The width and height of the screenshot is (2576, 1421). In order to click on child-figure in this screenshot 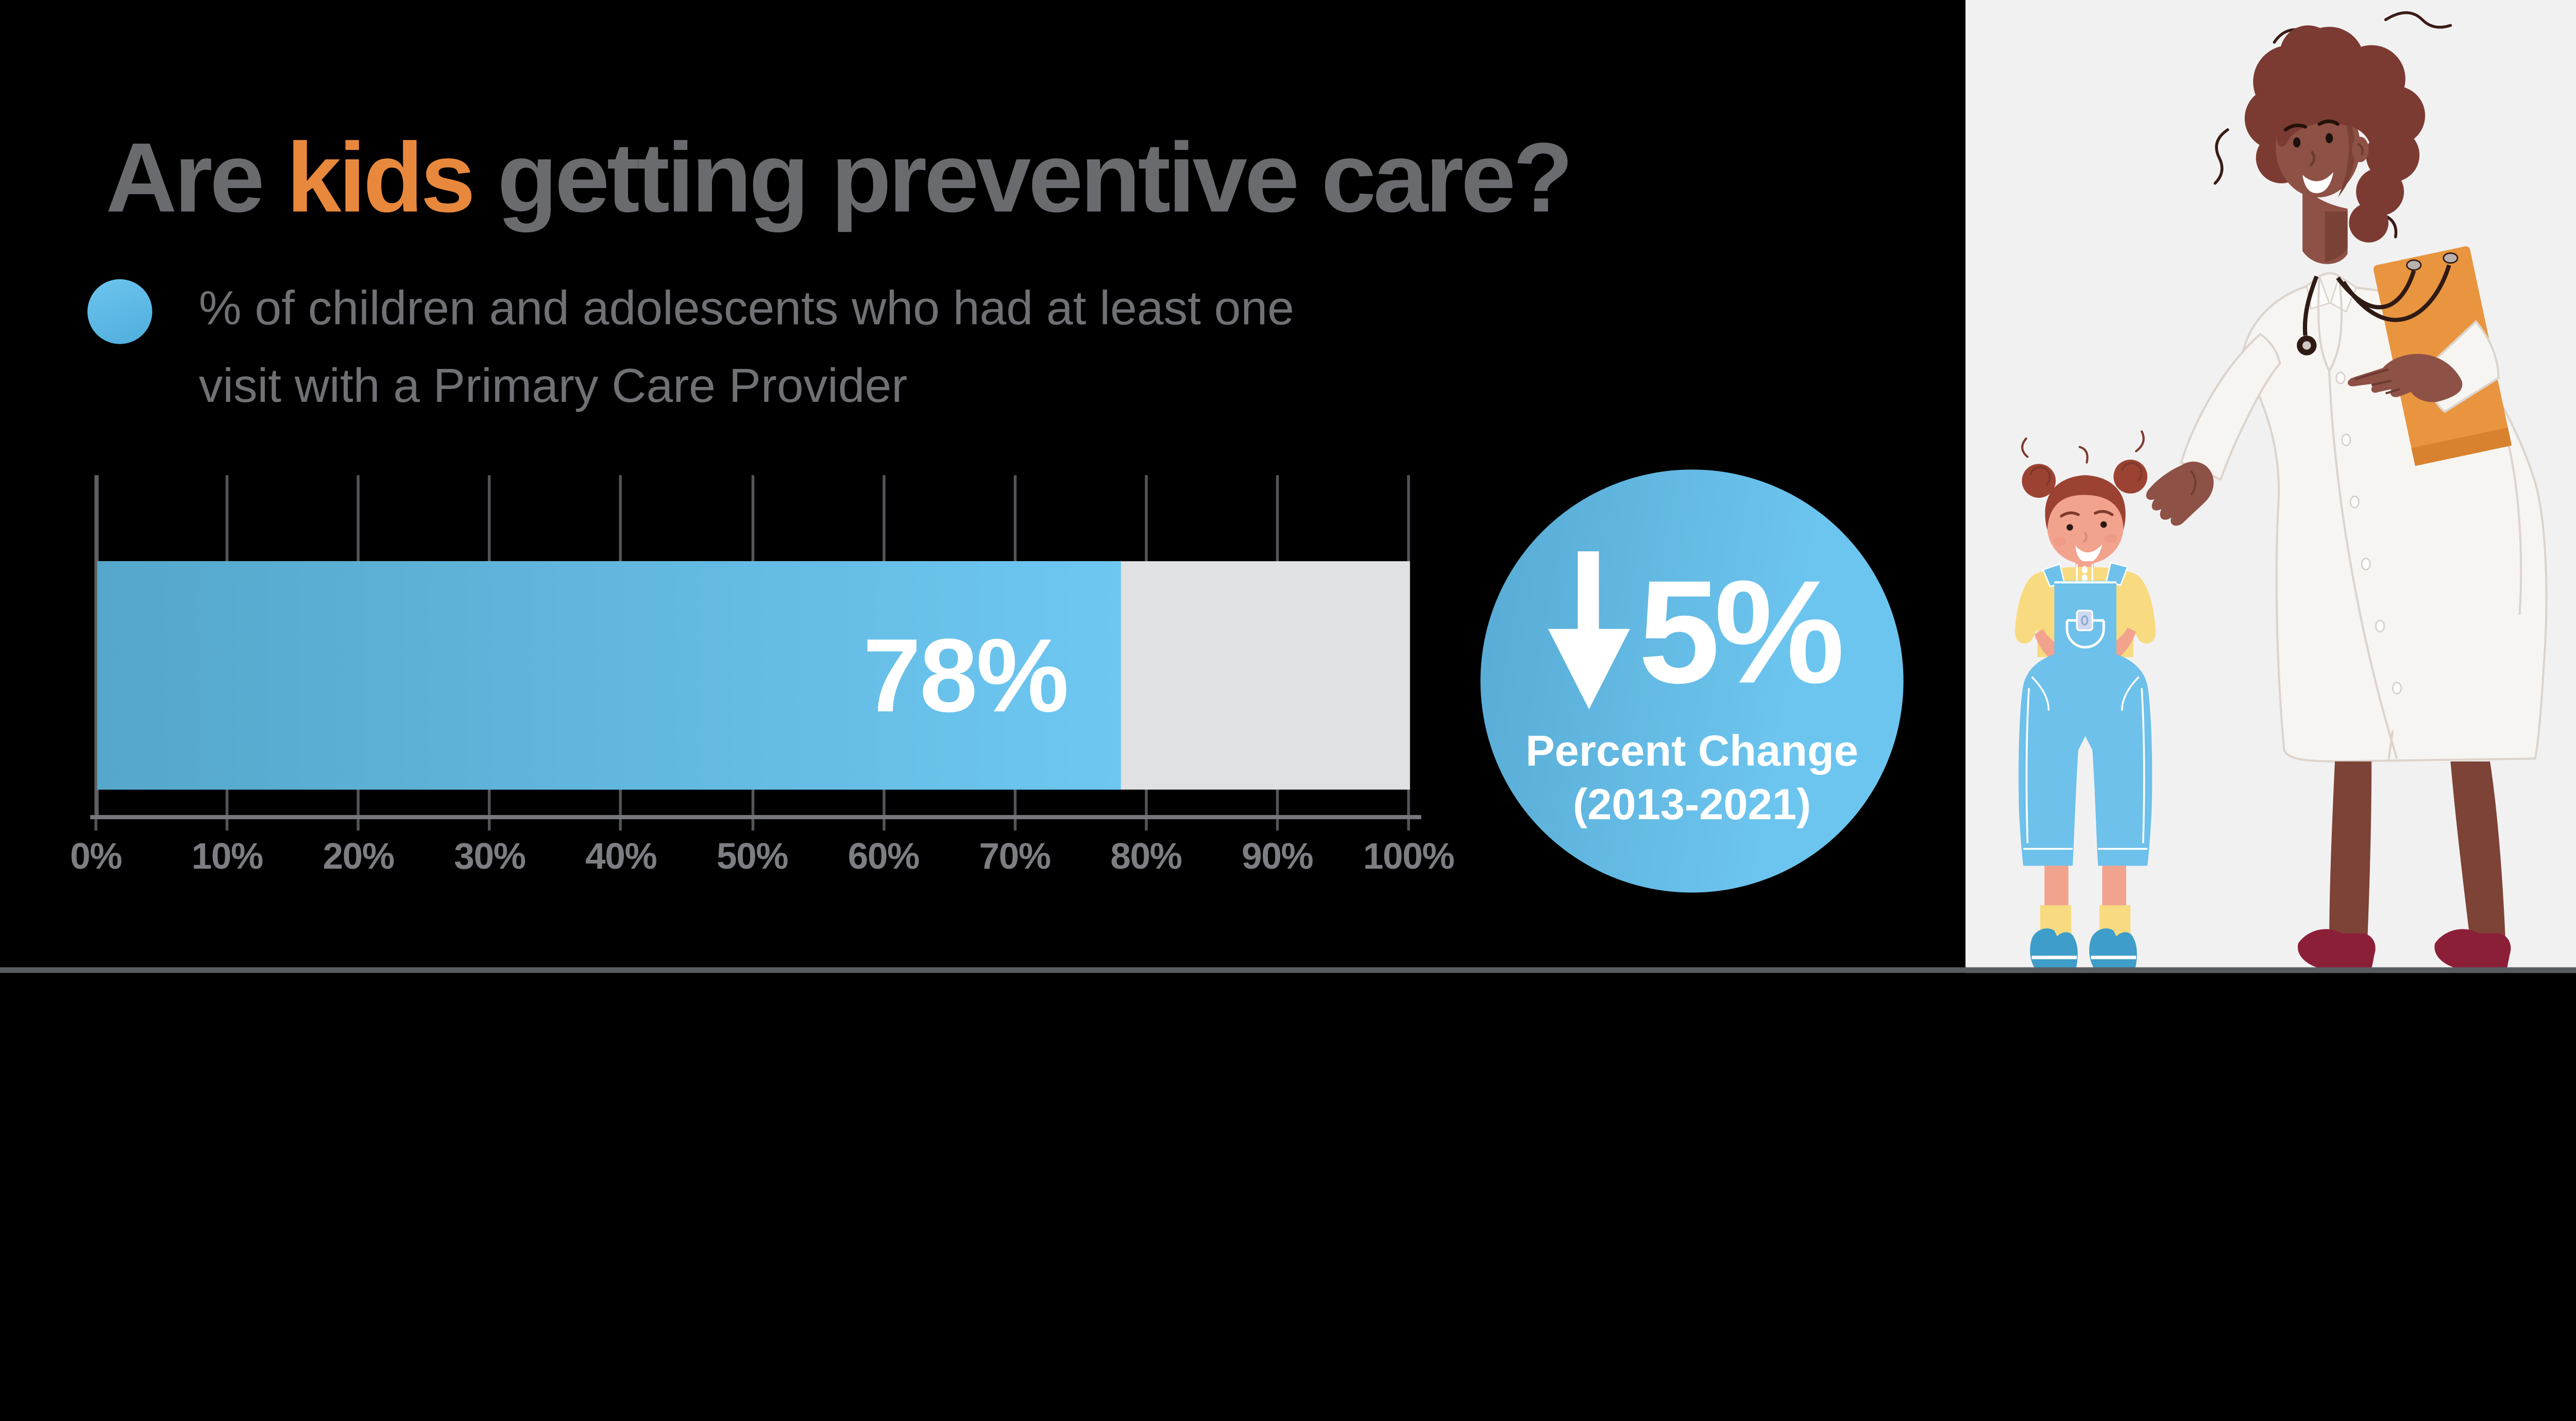, I will do `click(2085, 700)`.